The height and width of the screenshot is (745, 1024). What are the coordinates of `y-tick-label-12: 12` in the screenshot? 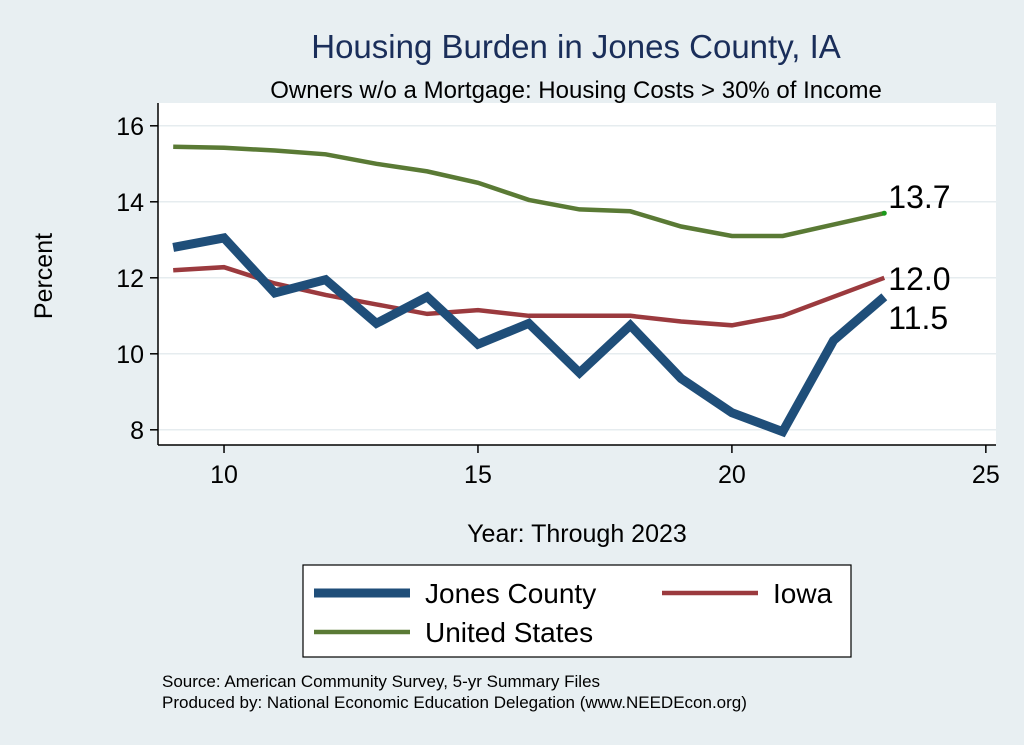 It's located at (130, 279).